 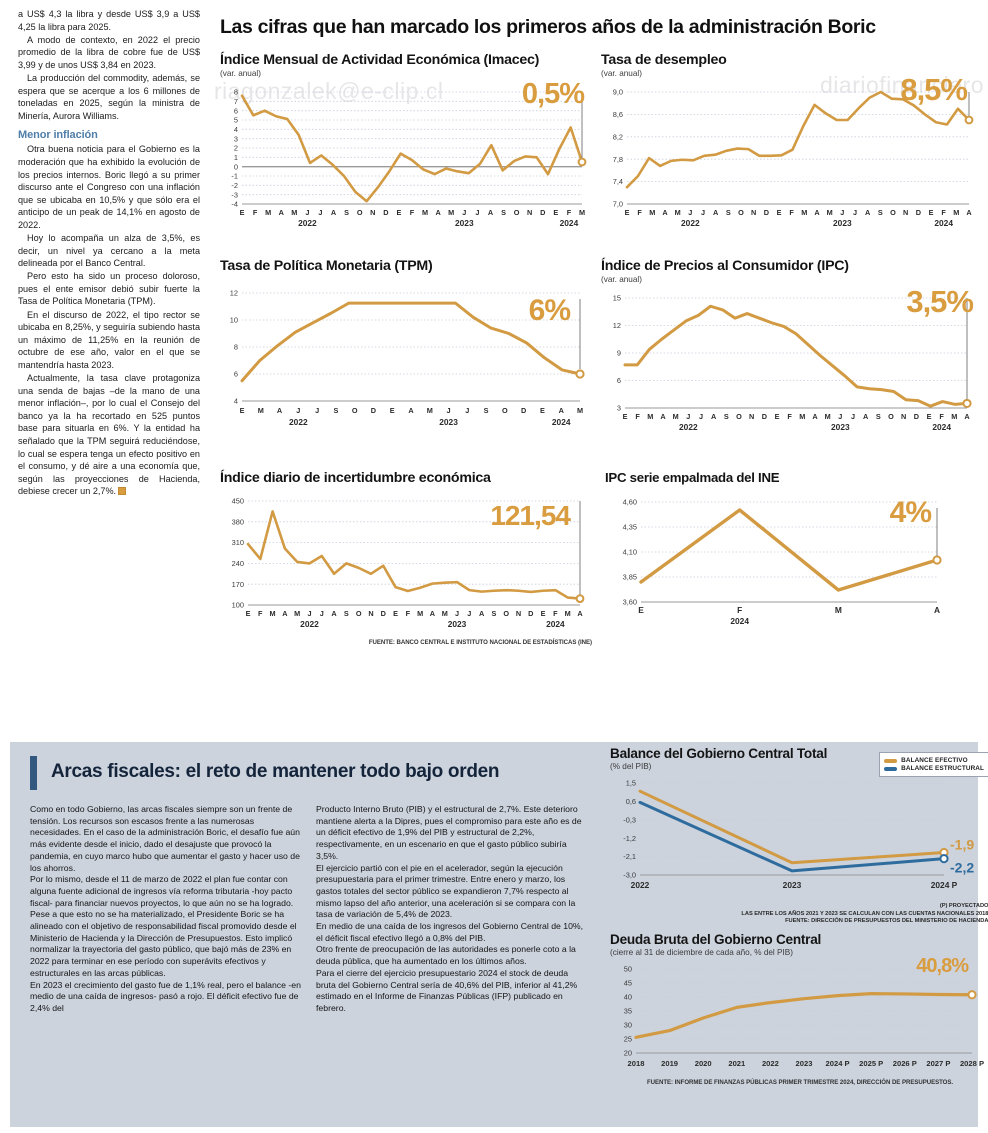 I want to click on svg-text: 6, so click(x=619, y=380).